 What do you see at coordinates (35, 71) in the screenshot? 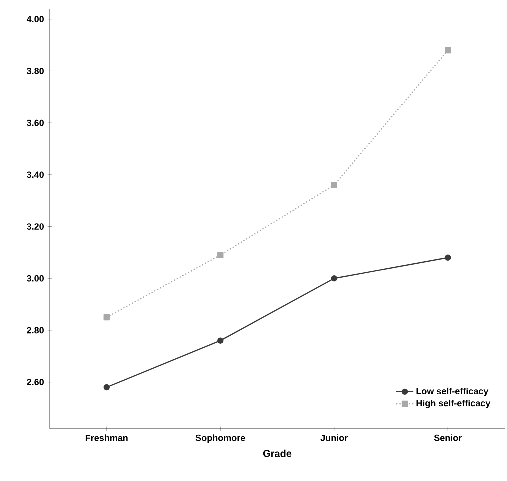
I see `y-tick-label: 3.80` at bounding box center [35, 71].